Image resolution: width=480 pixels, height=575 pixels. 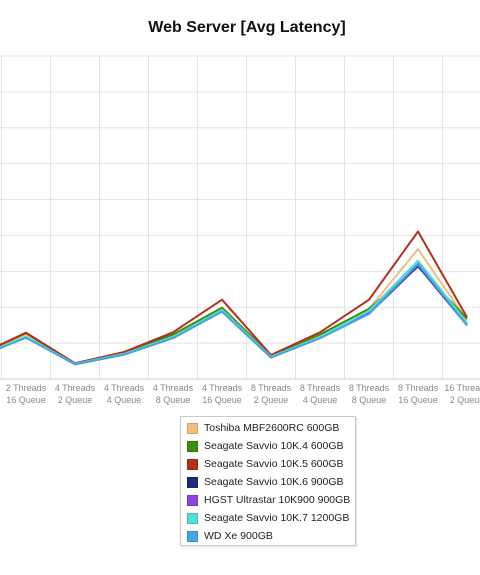 I want to click on legend-item: Toshiba MBF2600RC 600GB, so click(x=268, y=428).